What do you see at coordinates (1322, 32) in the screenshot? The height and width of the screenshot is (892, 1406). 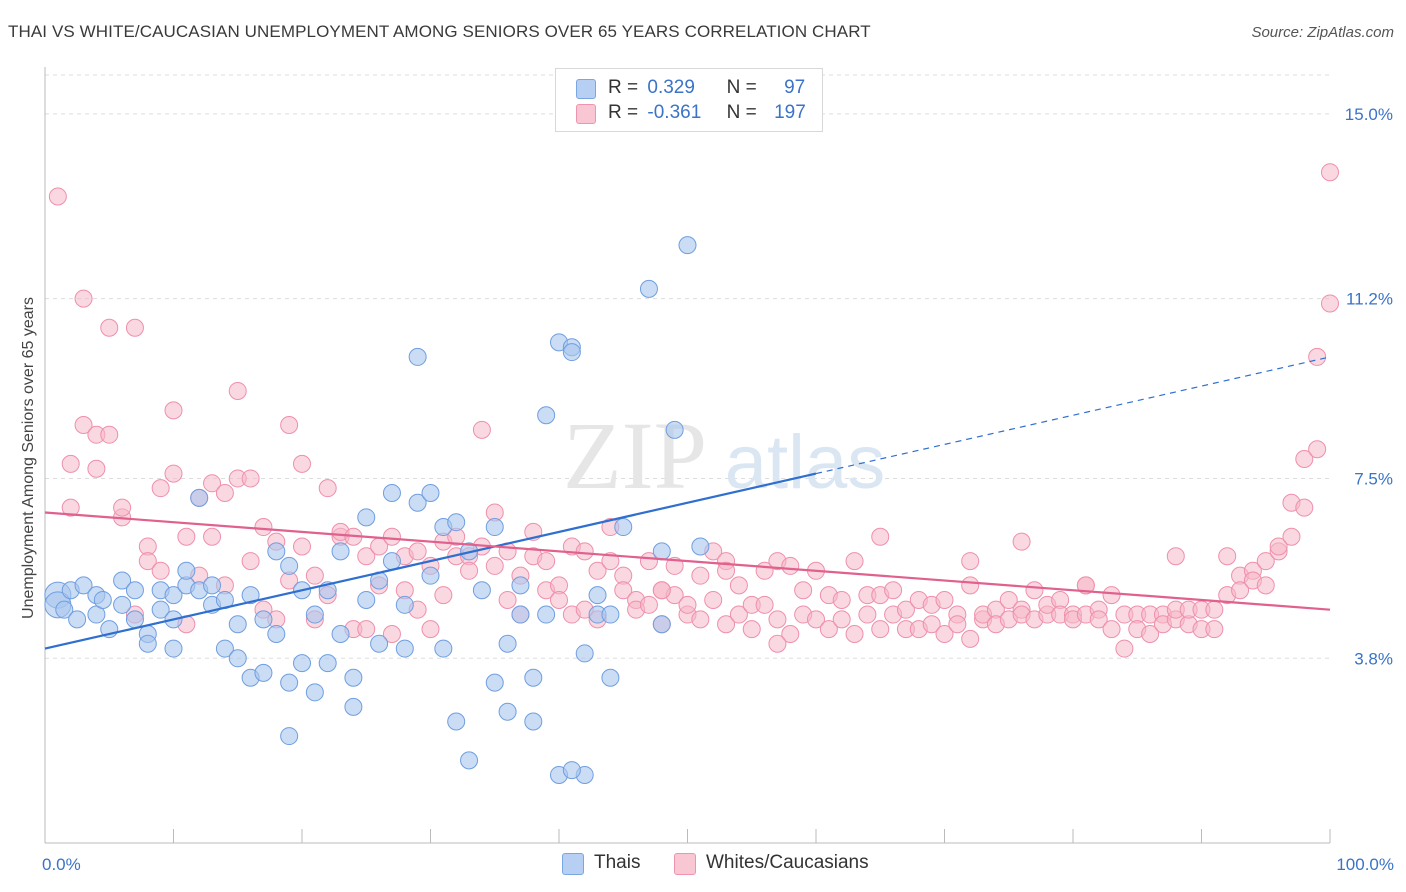 I see `source-label: Source: ZipAtlas.com` at bounding box center [1322, 32].